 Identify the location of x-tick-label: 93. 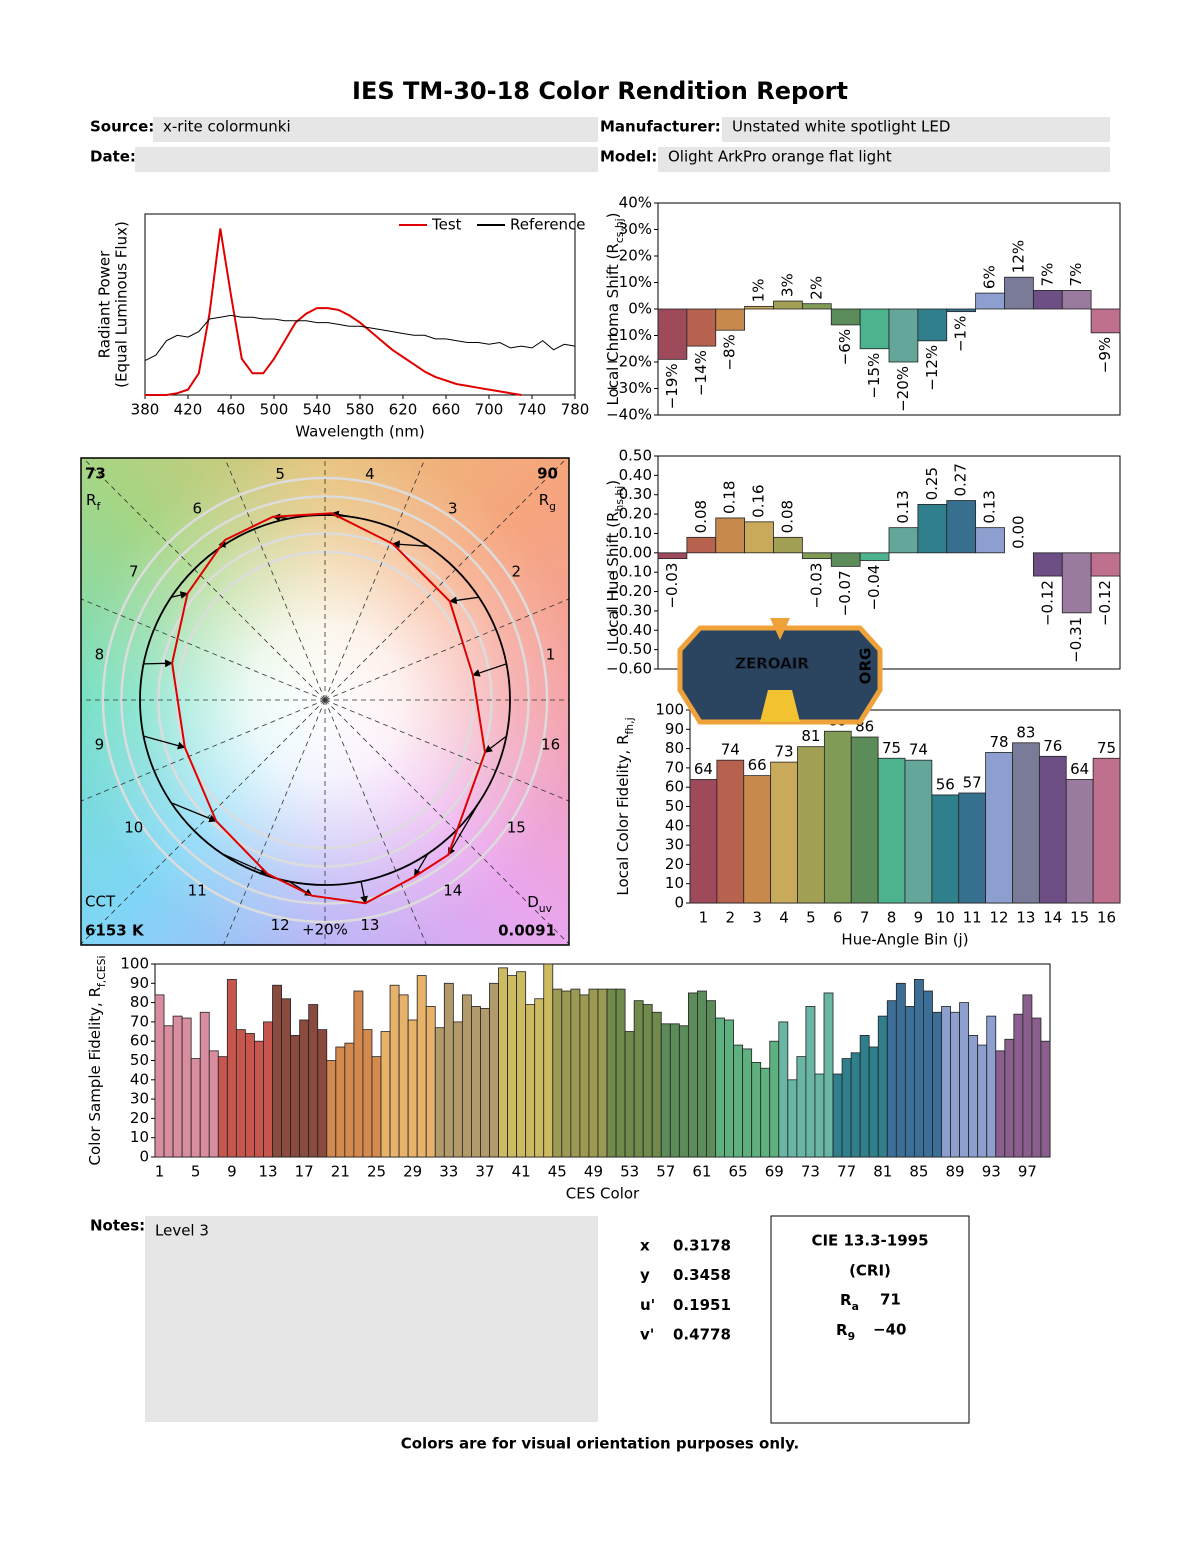
(991, 1172).